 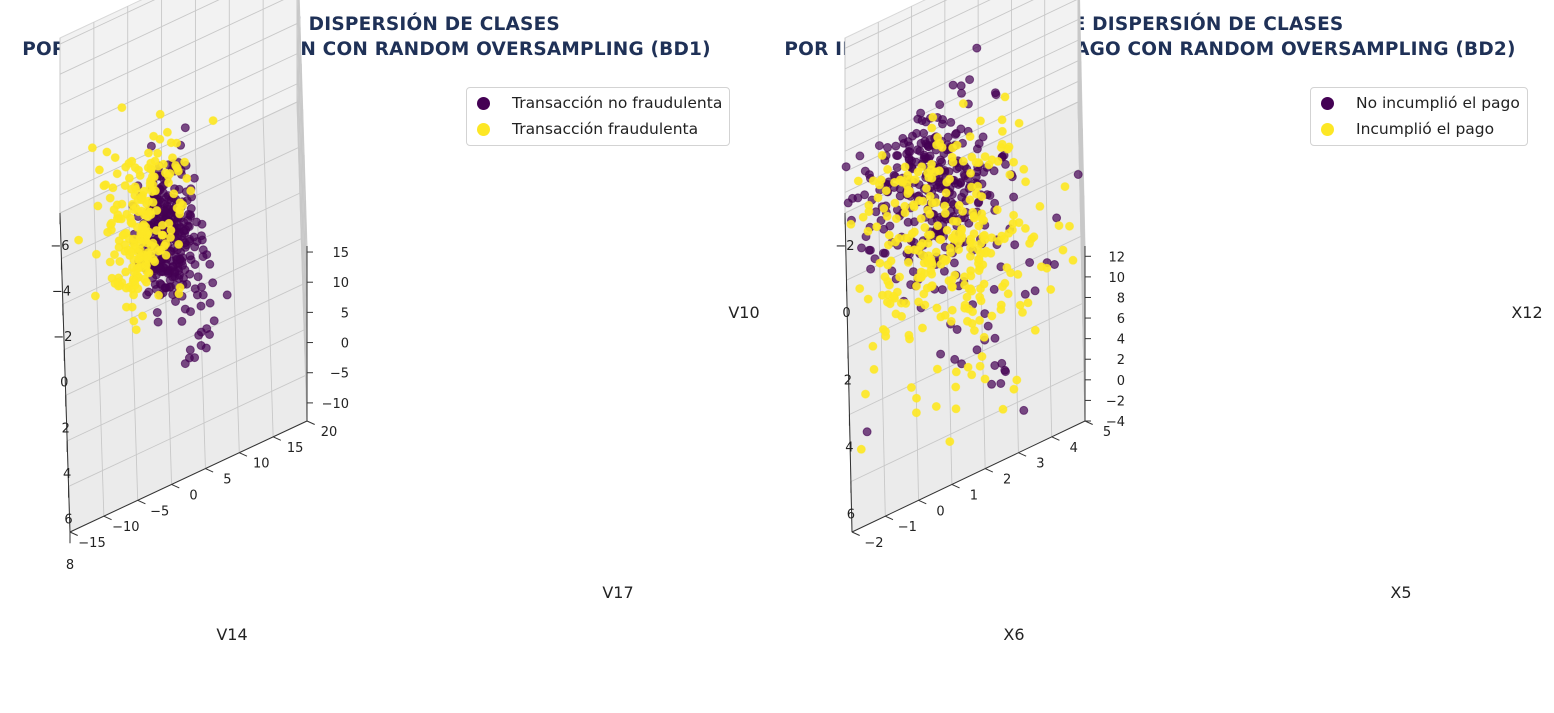 I want to click on y-tick-label: −5, so click(x=159, y=511).